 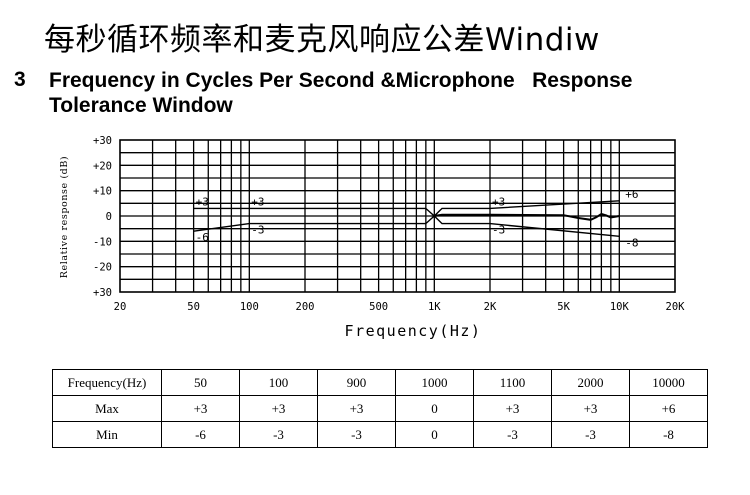 What do you see at coordinates (102, 192) in the screenshot?
I see `y-tick-label: +10` at bounding box center [102, 192].